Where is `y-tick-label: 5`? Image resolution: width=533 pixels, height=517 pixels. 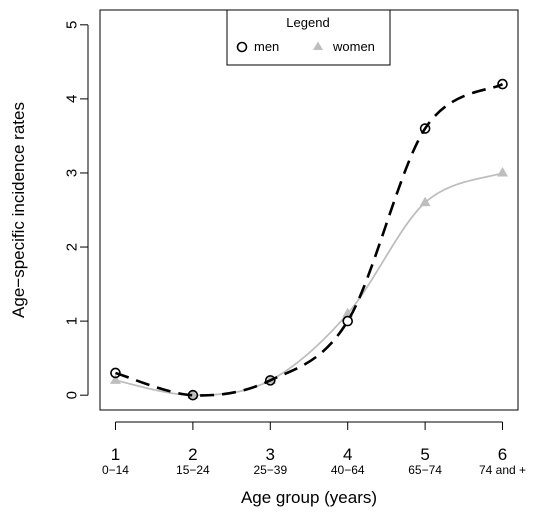
y-tick-label: 5 is located at coordinates (72, 25).